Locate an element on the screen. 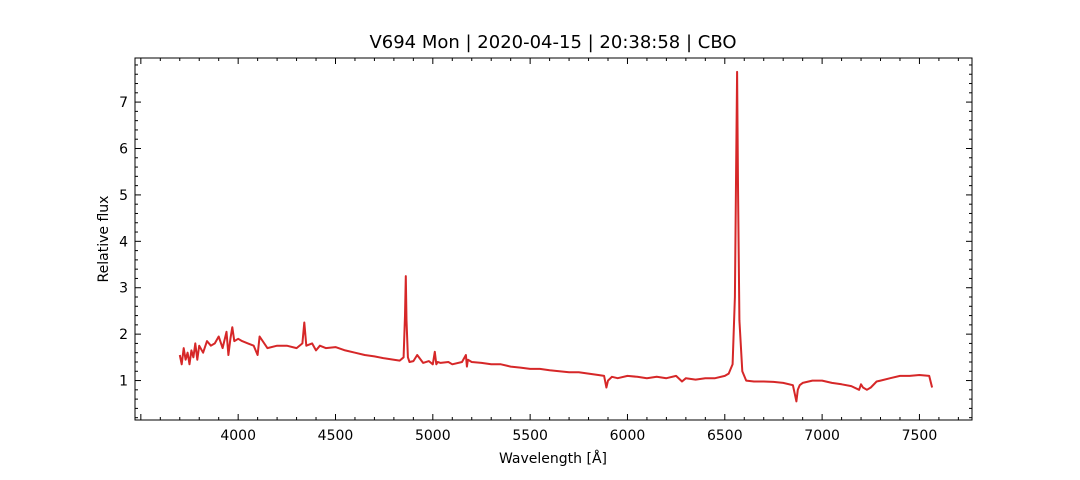  x-tick-label: 5500 is located at coordinates (530, 436).